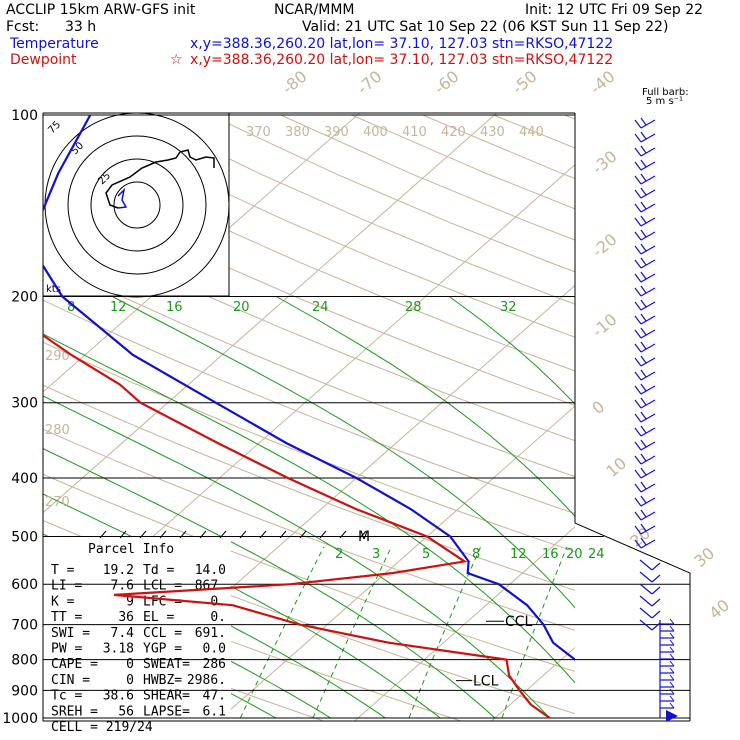  Describe the element at coordinates (214, 664) in the screenshot. I see `parcel-value: 286` at that location.